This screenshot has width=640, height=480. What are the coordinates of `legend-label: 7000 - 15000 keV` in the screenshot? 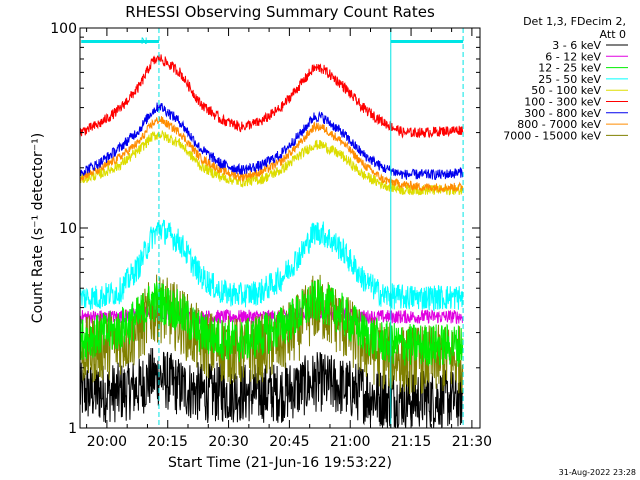 It's located at (552, 135).